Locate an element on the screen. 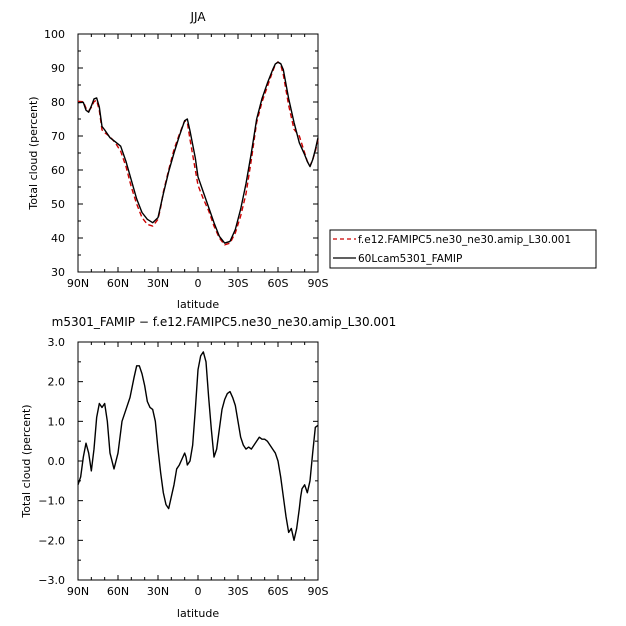  chart1-xtick-label: 90N is located at coordinates (78, 283).